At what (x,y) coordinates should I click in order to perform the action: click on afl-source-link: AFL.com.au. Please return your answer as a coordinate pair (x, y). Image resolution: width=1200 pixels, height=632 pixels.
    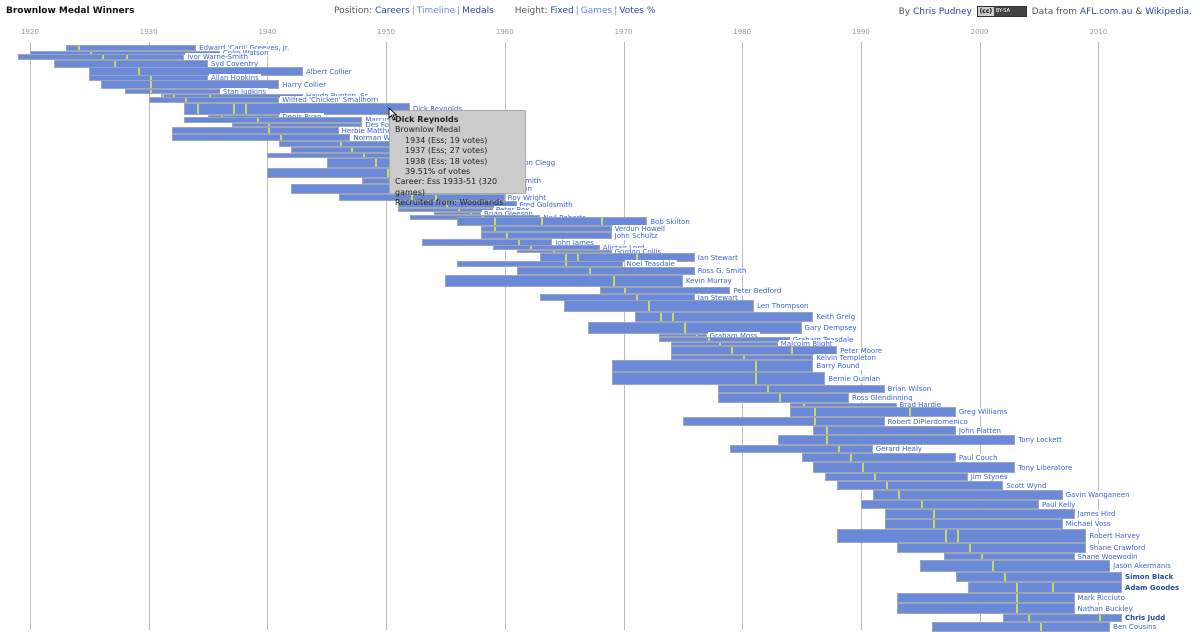
    Looking at the image, I should click on (1106, 12).